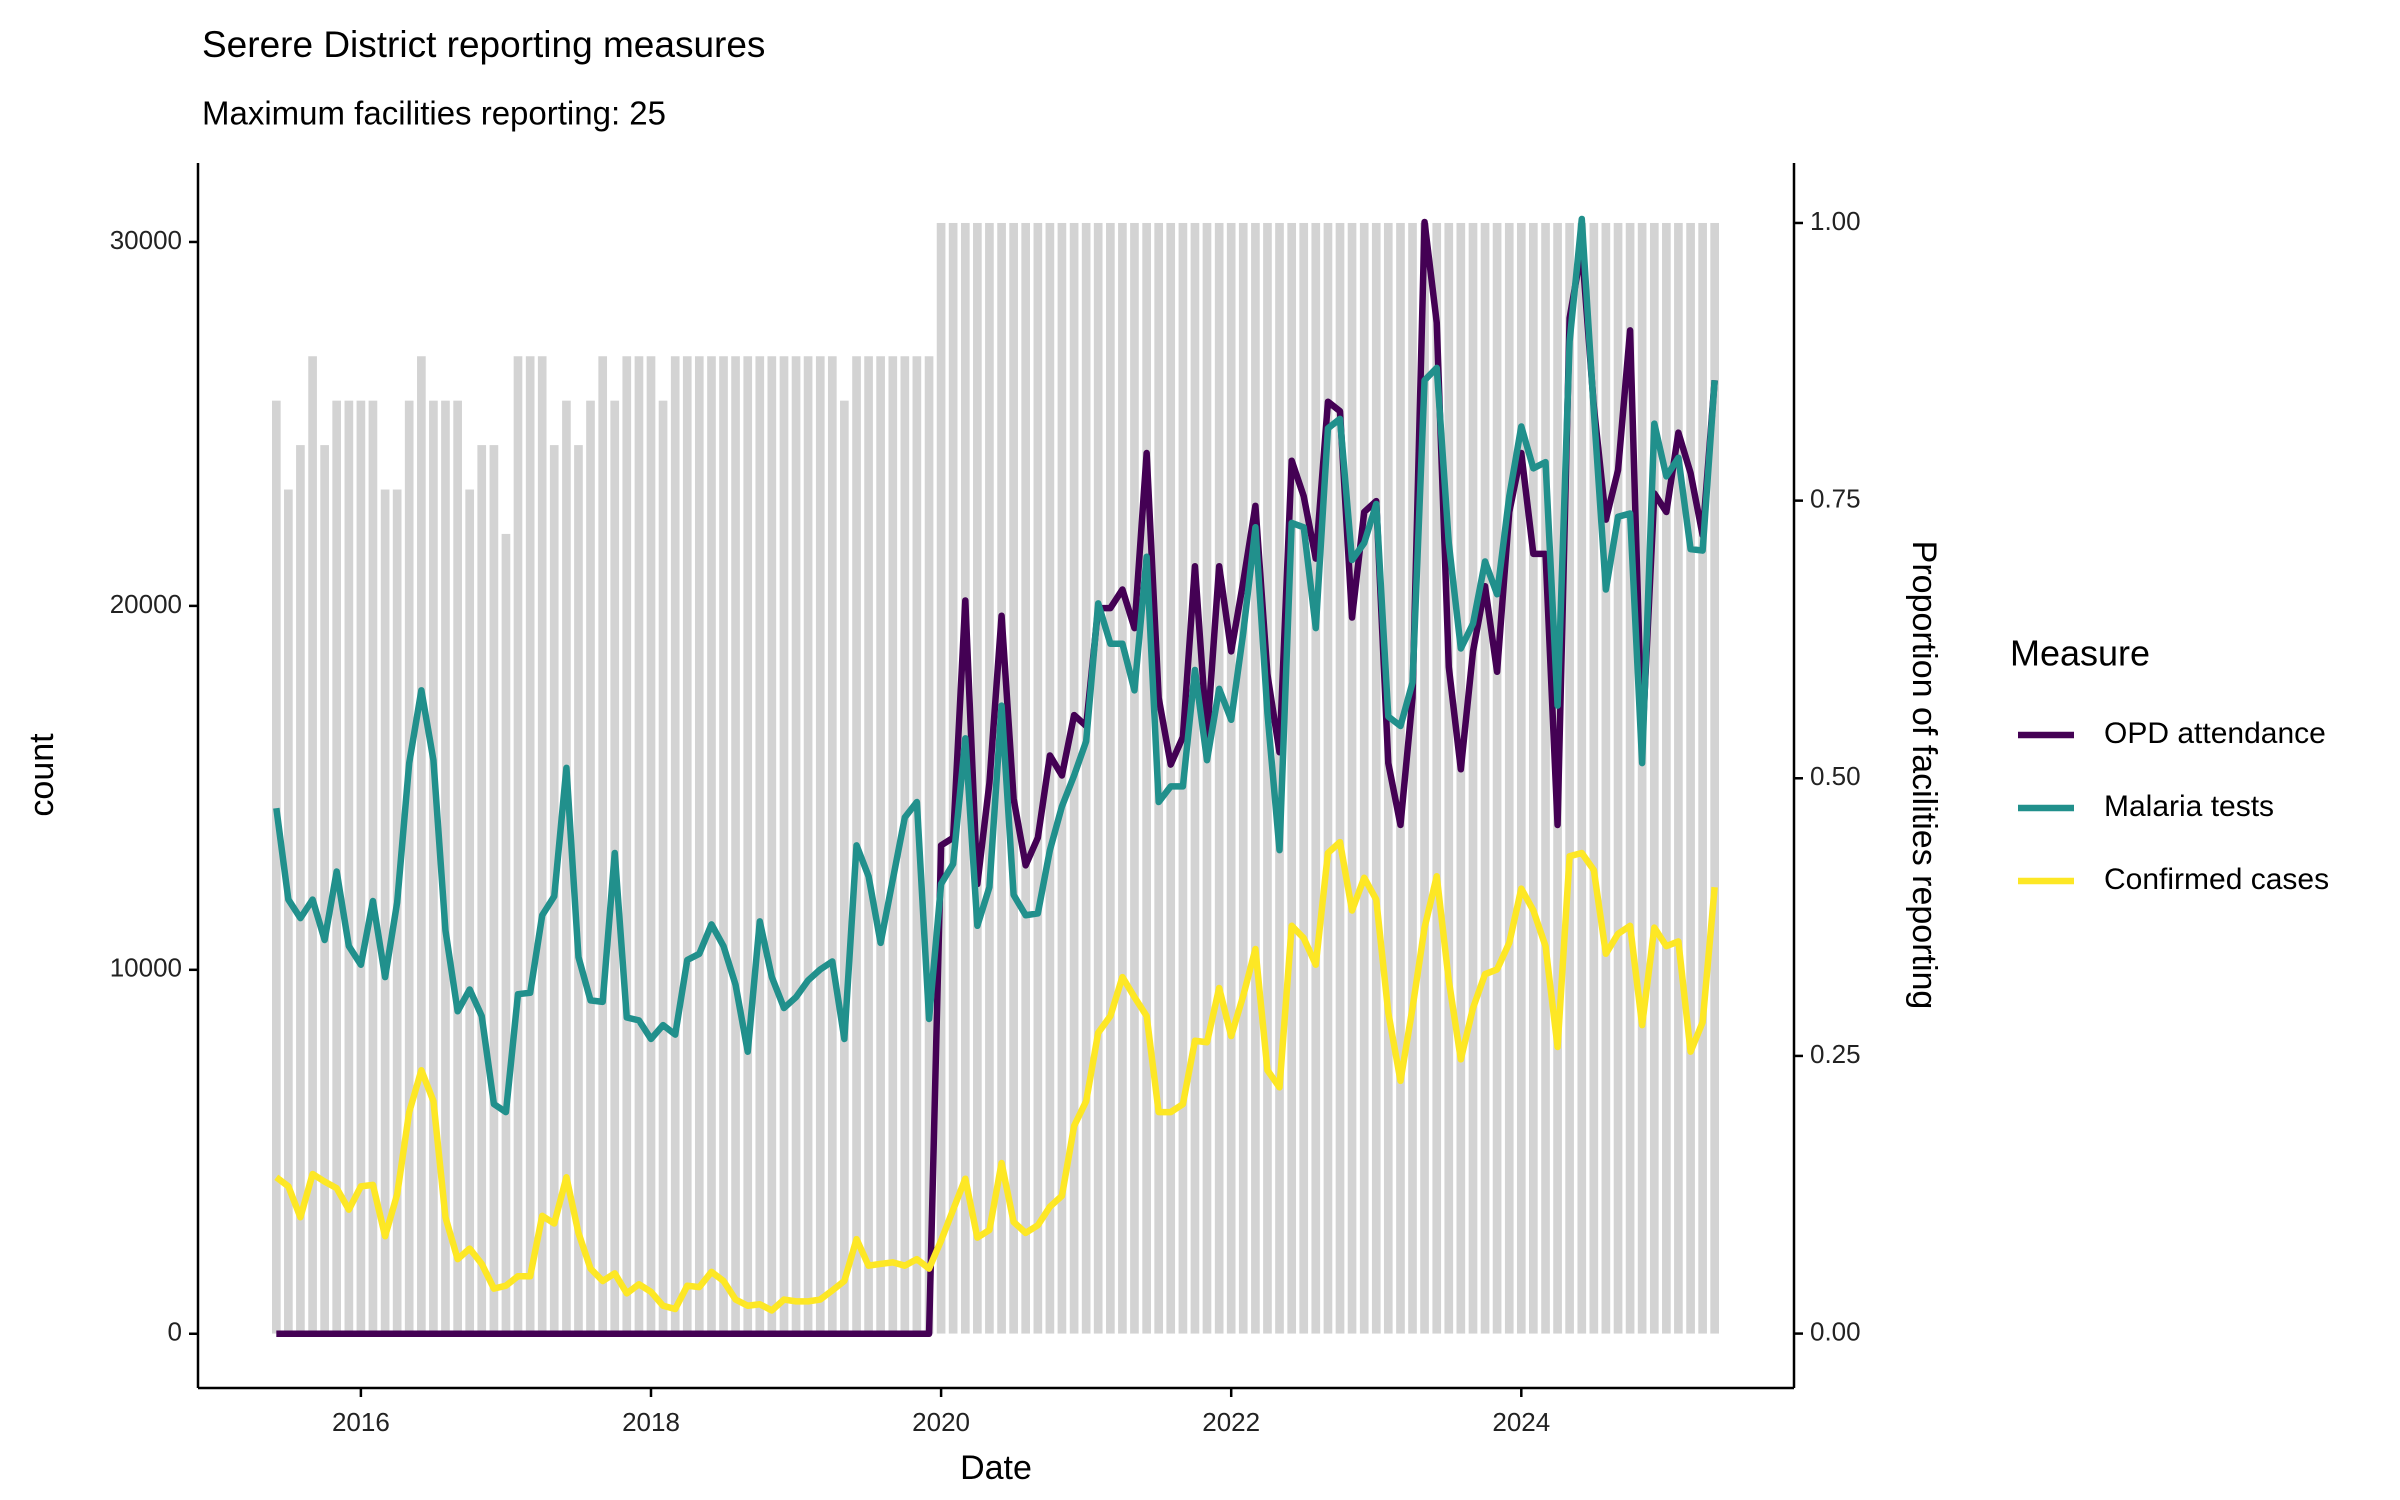 This screenshot has width=2400, height=1500. I want to click on x-tick-label: 2016, so click(361, 1422).